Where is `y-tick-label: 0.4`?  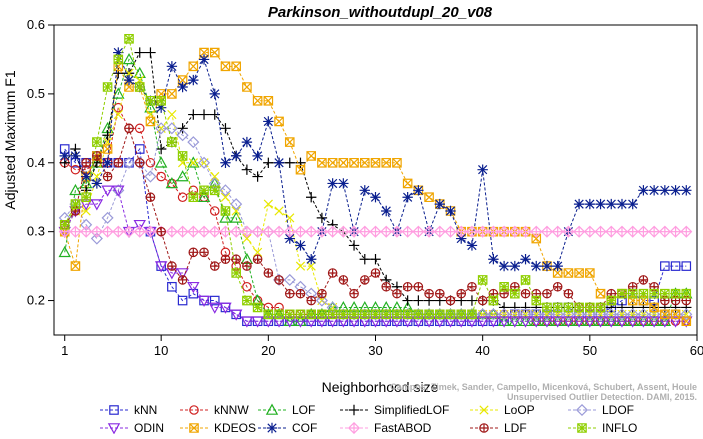 y-tick-label: 0.4 is located at coordinates (36, 162).